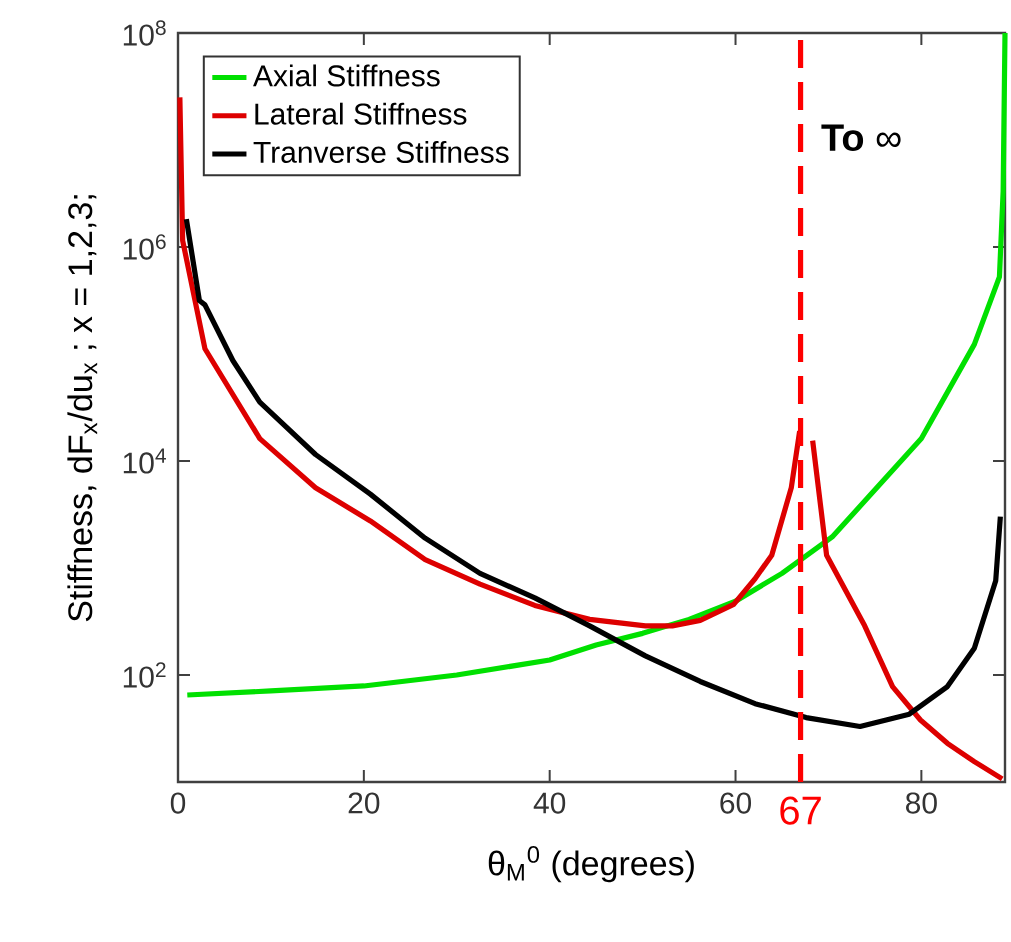 The height and width of the screenshot is (942, 1011). Describe the element at coordinates (861, 138) in the screenshot. I see `annotation: To ∞` at that location.